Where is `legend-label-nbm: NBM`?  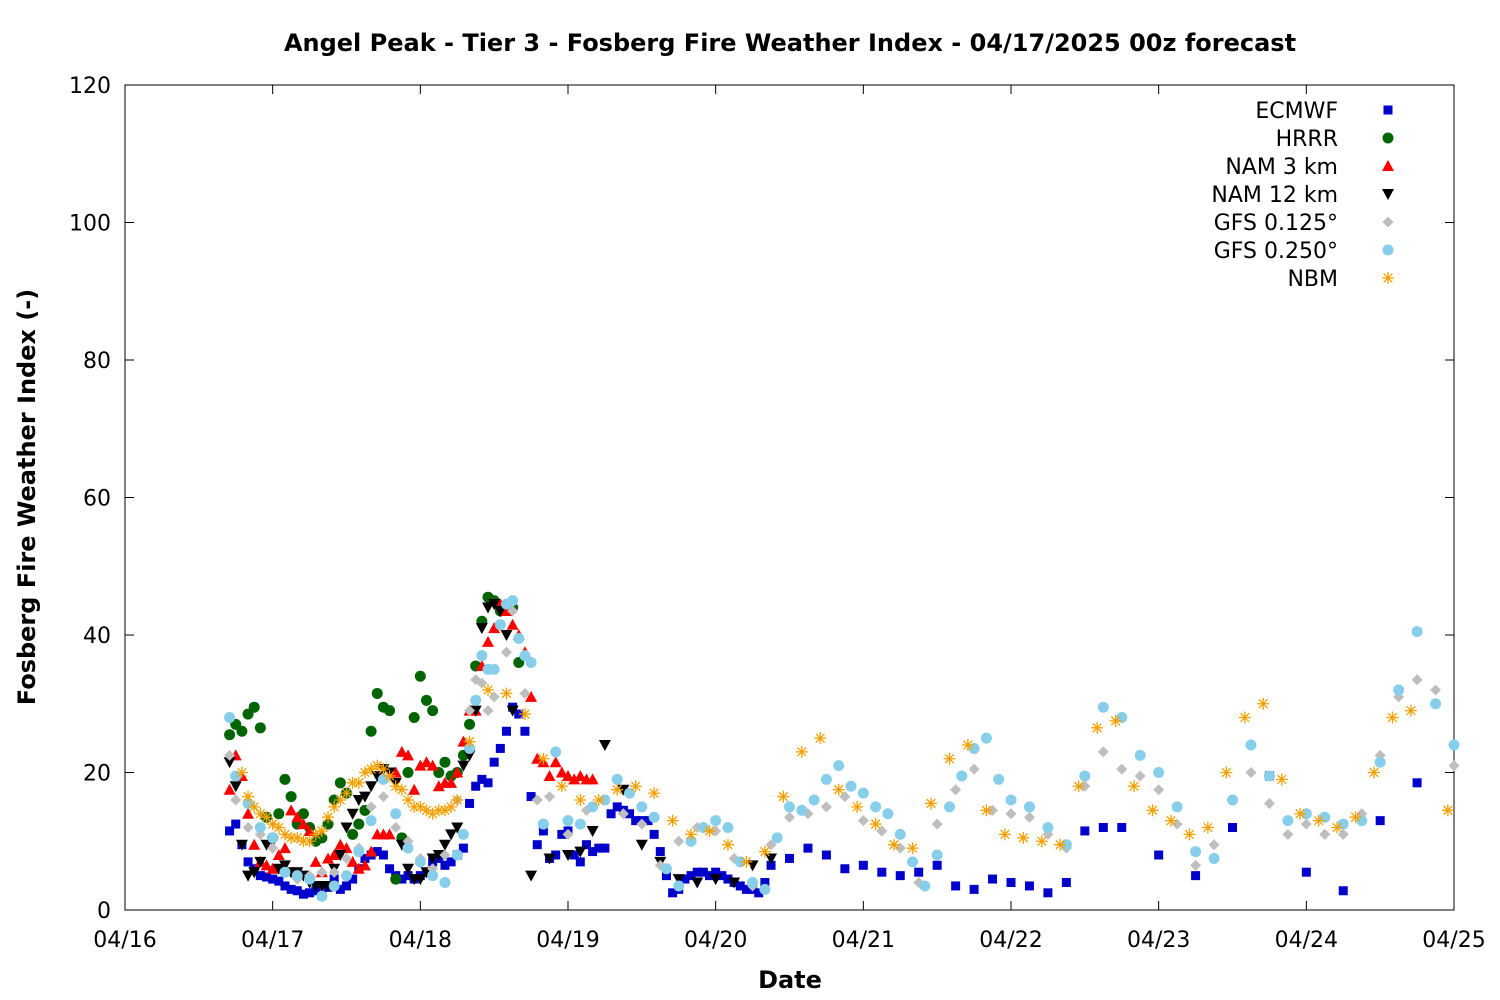 legend-label-nbm: NBM is located at coordinates (1312, 279).